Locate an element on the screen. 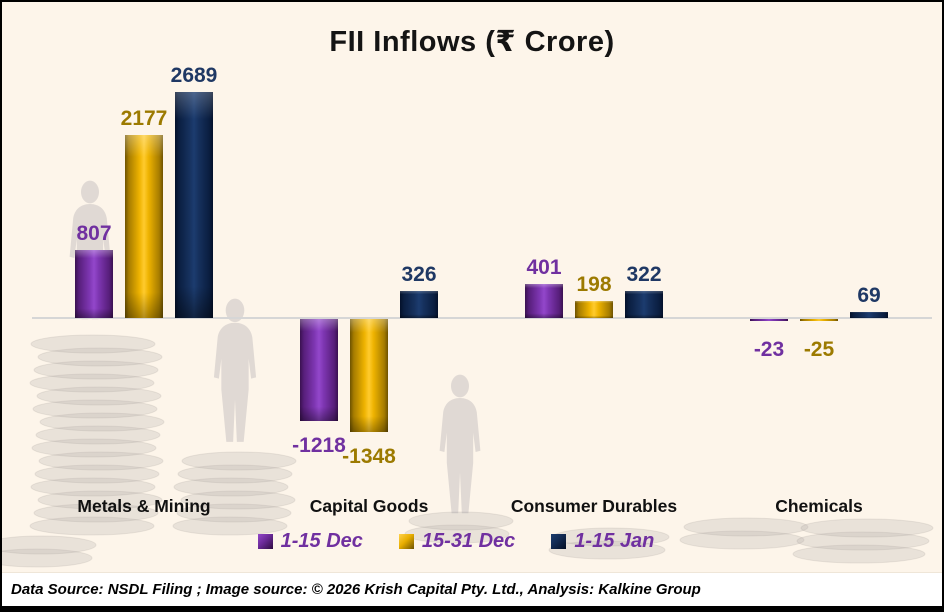  category-label: Chemicals is located at coordinates (819, 506).